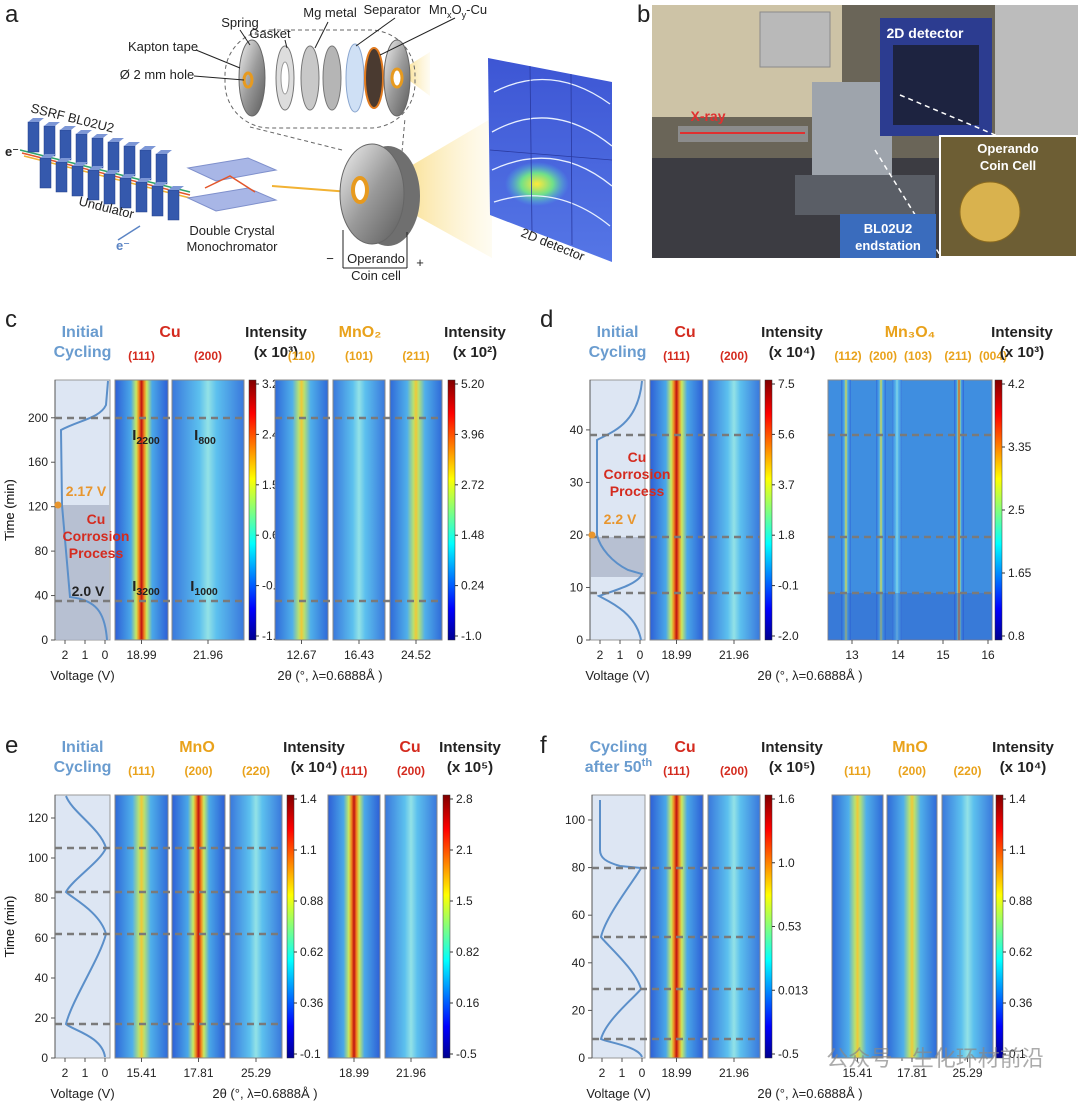 The image size is (1080, 1104). Describe the element at coordinates (786, 863) in the screenshot. I see `colorbar-tick-label: 1.0` at that location.